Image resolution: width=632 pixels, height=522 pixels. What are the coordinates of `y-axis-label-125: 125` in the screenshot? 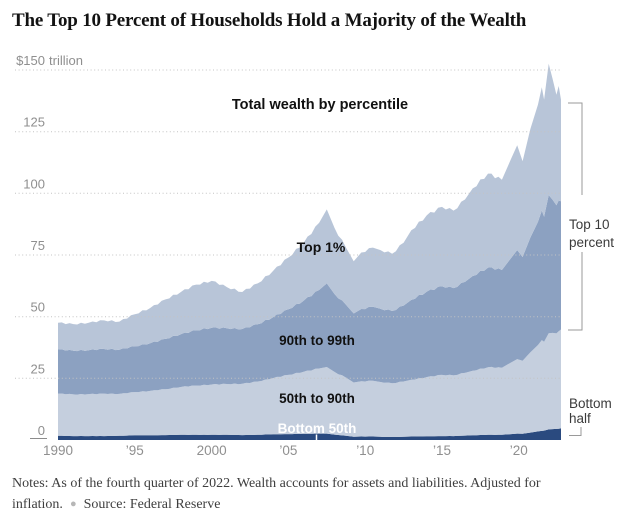 It's located at (34, 122).